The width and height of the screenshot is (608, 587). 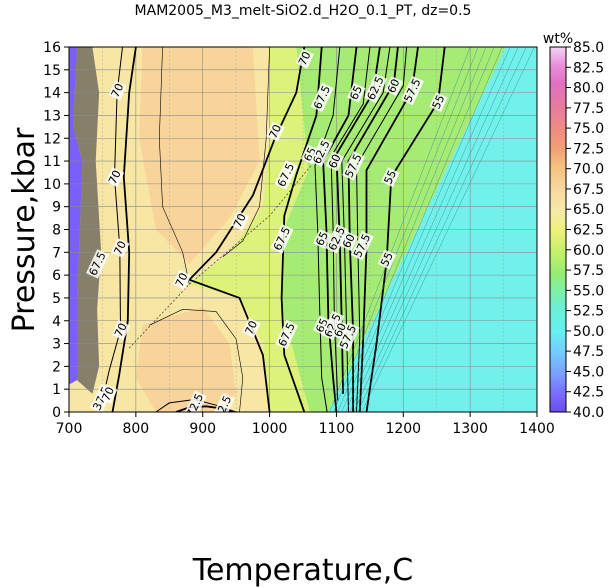 I want to click on colorbar-tick-label: 65.0, so click(x=588, y=210).